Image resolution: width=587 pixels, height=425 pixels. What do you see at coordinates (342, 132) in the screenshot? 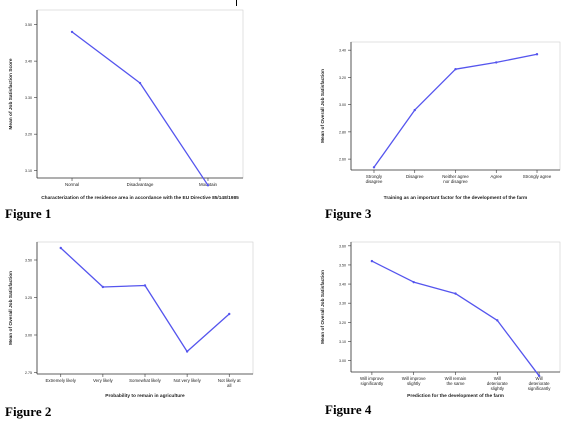
I see `chart-3-y-tick-label: 2.80` at bounding box center [342, 132].